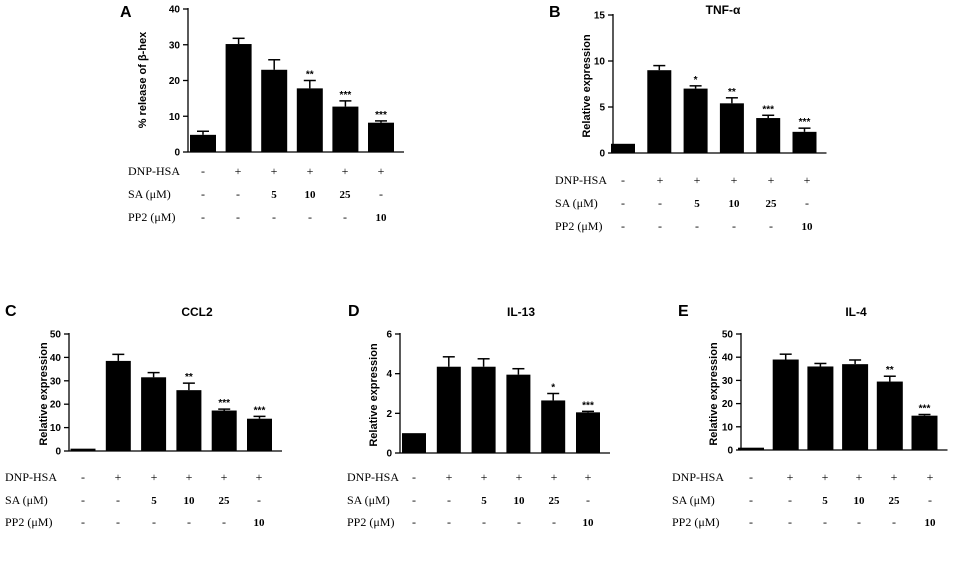 The height and width of the screenshot is (564, 957). Describe the element at coordinates (890, 370) in the screenshot. I see `panel-e-significance: **` at that location.